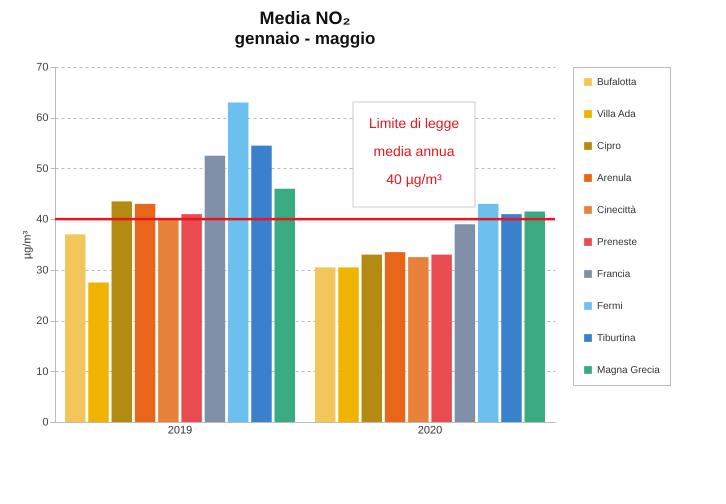 The width and height of the screenshot is (726, 504). Describe the element at coordinates (614, 178) in the screenshot. I see `legend-label: Arenula` at that location.